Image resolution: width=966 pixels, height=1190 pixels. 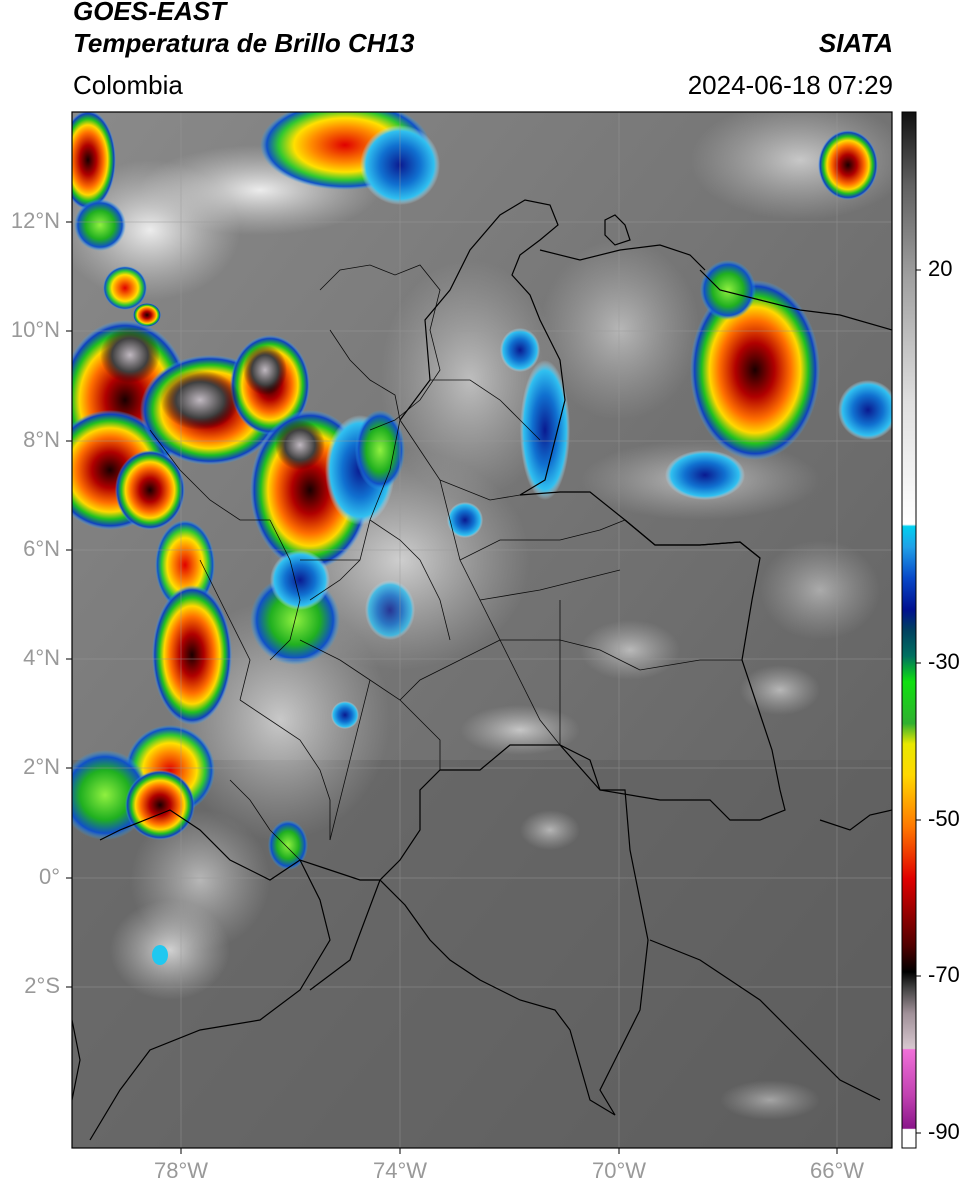 What do you see at coordinates (49, 876) in the screenshot?
I see `lat-tick-label: 0°` at bounding box center [49, 876].